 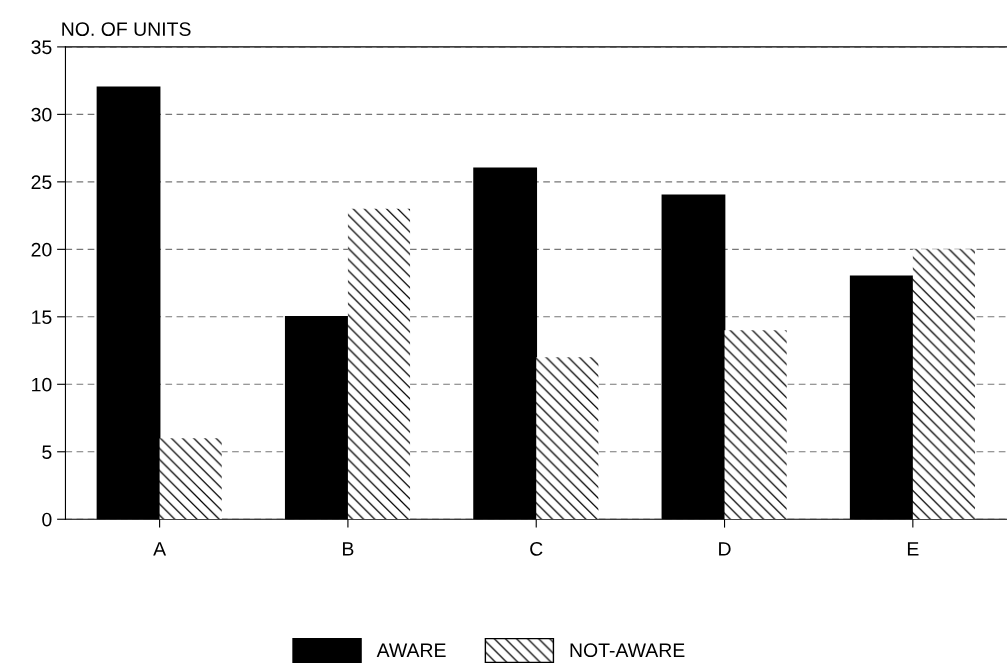 I want to click on legend-label: AWARE, so click(x=411, y=650).